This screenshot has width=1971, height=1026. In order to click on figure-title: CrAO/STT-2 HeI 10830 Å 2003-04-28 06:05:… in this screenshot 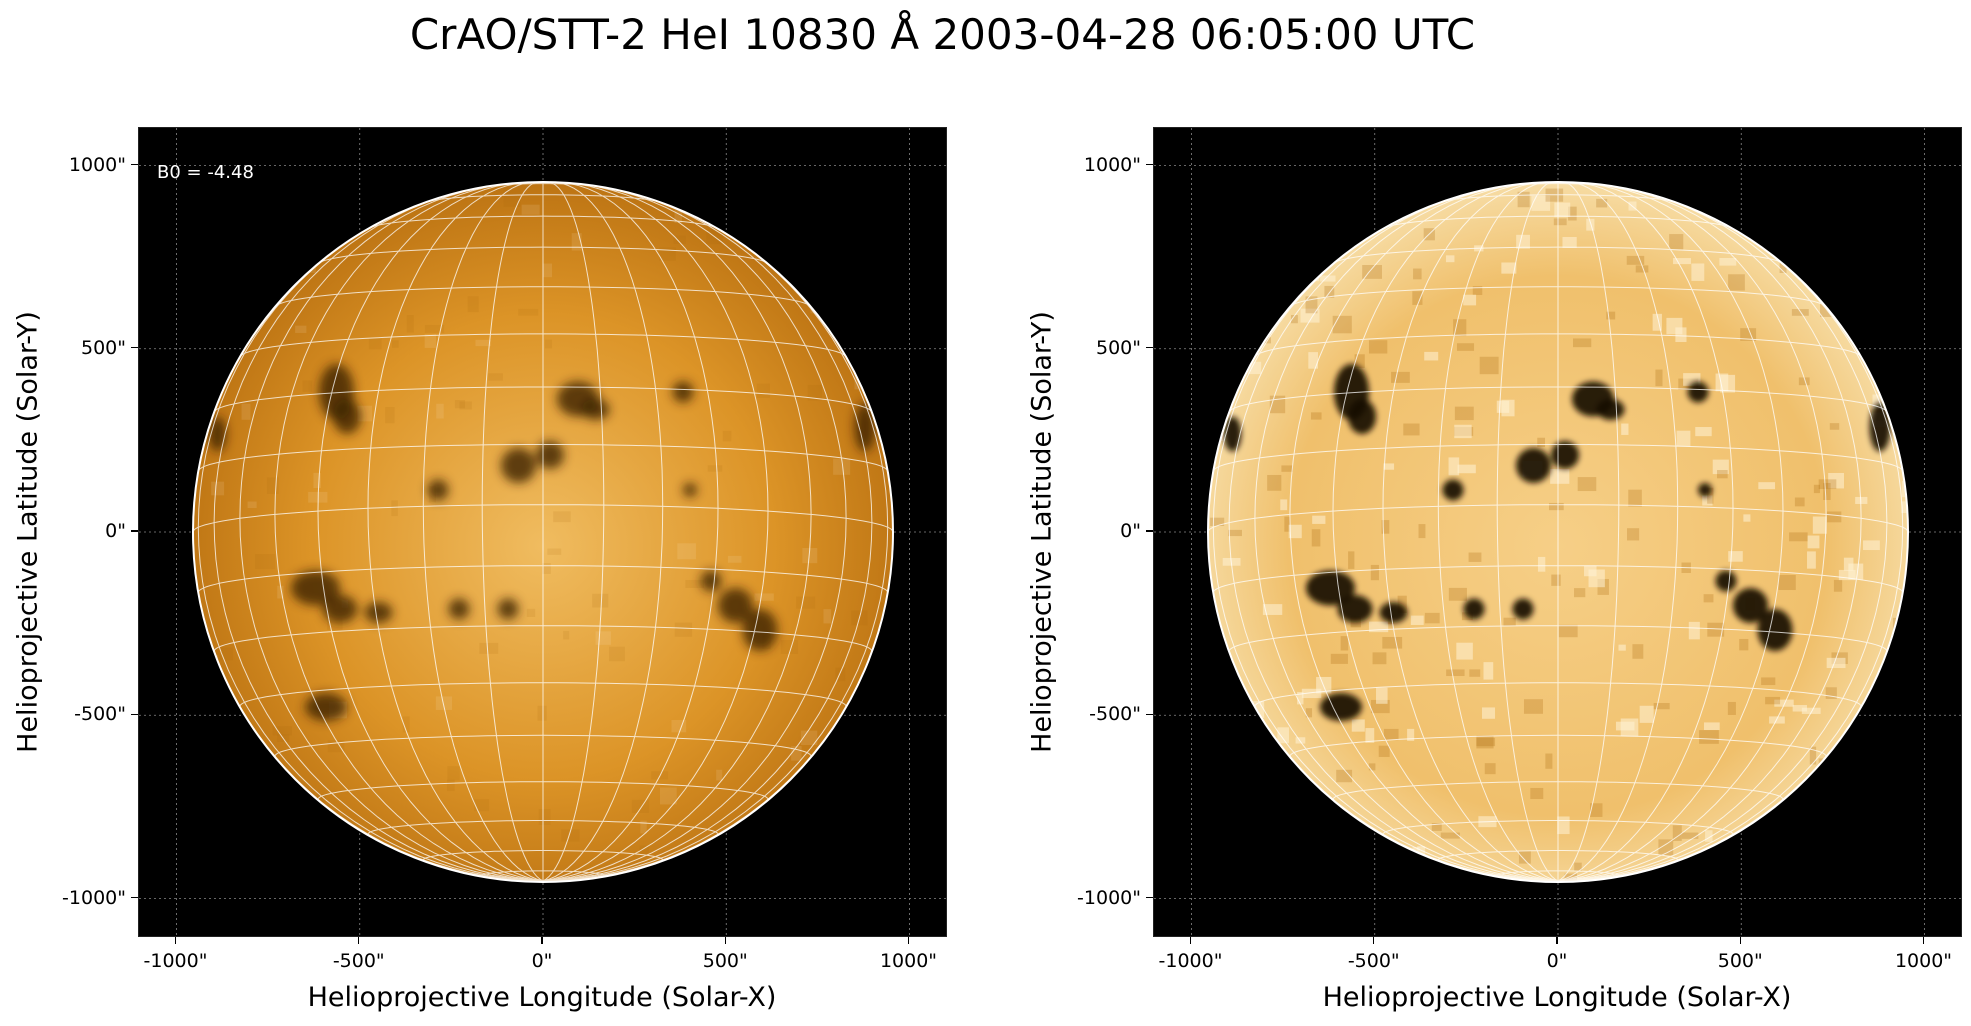, I will do `click(942, 34)`.